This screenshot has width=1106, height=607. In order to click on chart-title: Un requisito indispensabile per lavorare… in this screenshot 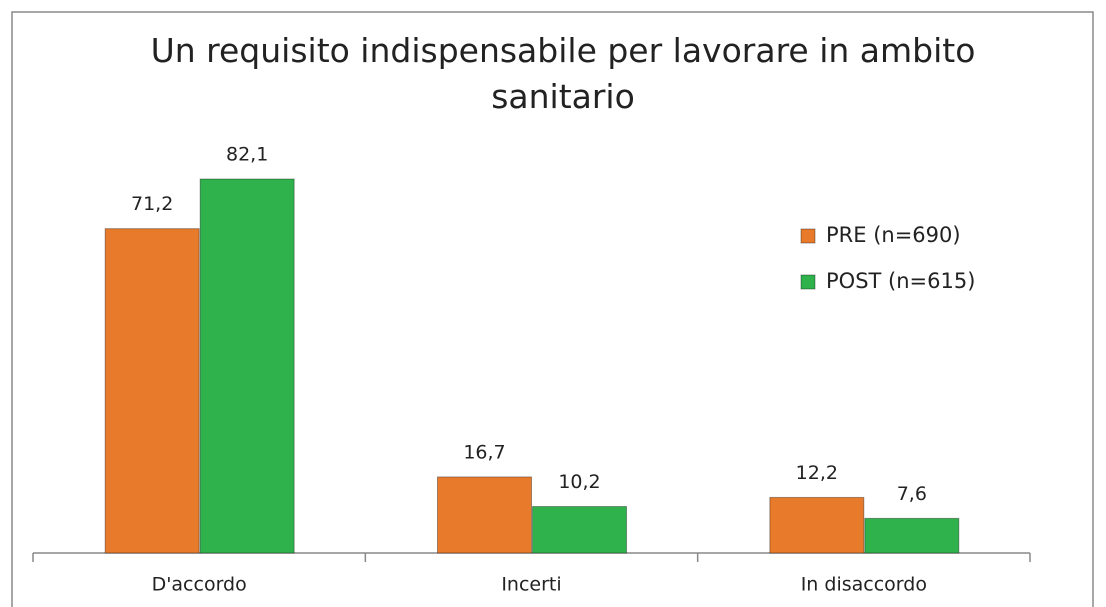, I will do `click(563, 73)`.